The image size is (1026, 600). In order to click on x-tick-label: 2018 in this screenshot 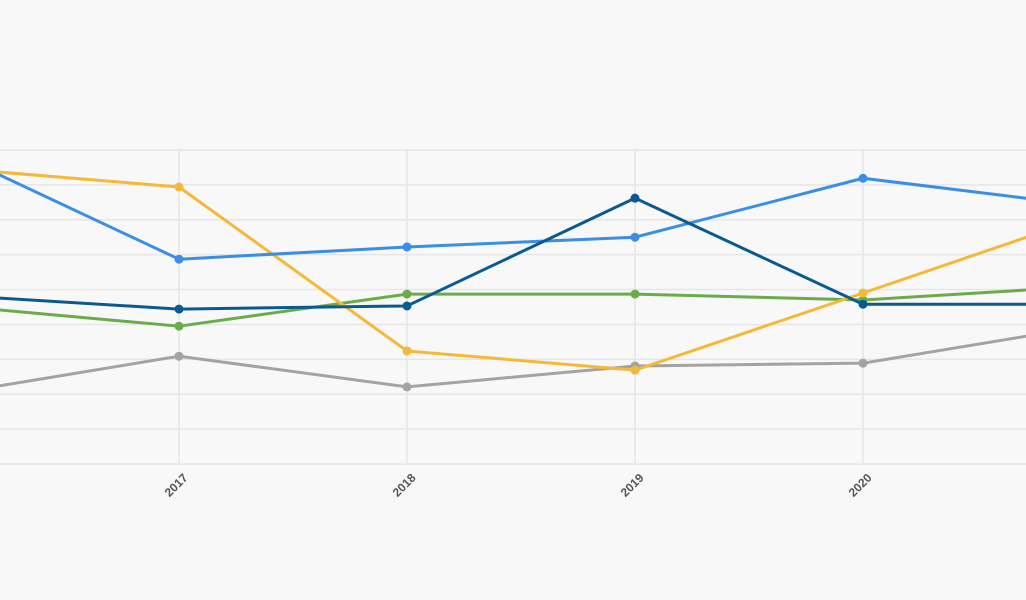, I will do `click(404, 485)`.